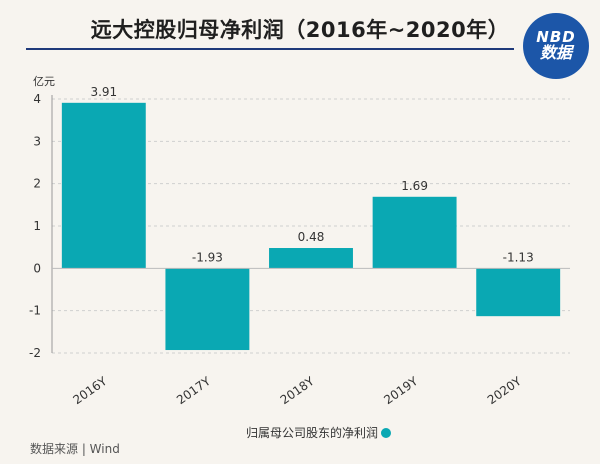 This screenshot has width=600, height=464. I want to click on y-tick-label: 3, so click(37, 141).